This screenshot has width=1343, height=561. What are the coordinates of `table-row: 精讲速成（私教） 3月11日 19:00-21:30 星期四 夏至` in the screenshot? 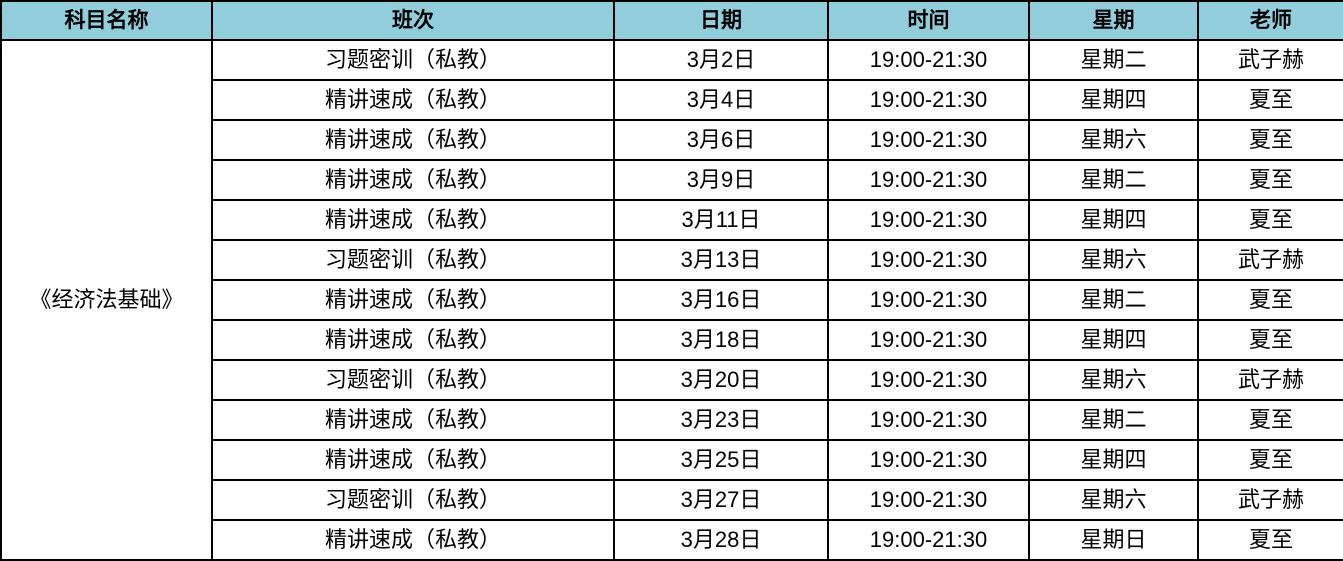 It's located at (672, 220).